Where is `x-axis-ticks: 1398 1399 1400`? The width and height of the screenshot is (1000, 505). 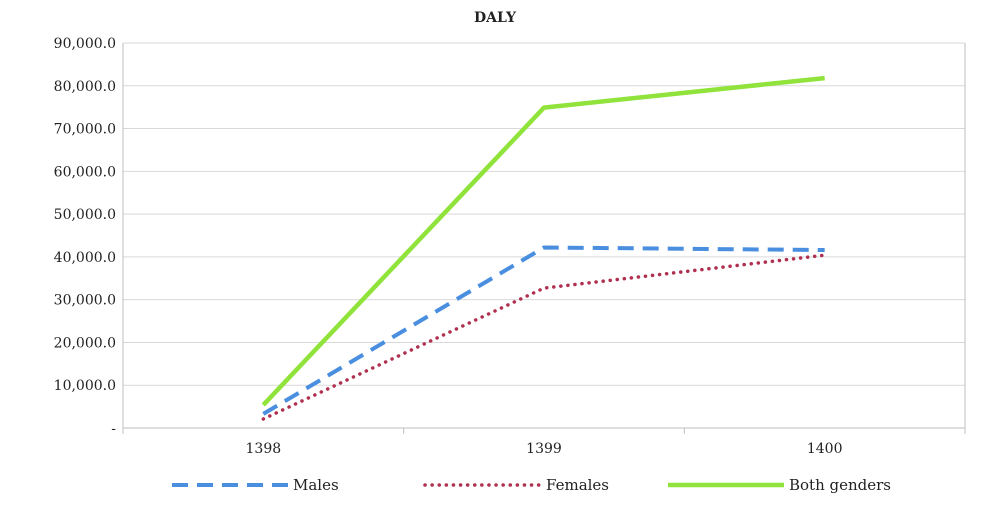
x-axis-ticks: 1398 1399 1400 is located at coordinates (544, 442).